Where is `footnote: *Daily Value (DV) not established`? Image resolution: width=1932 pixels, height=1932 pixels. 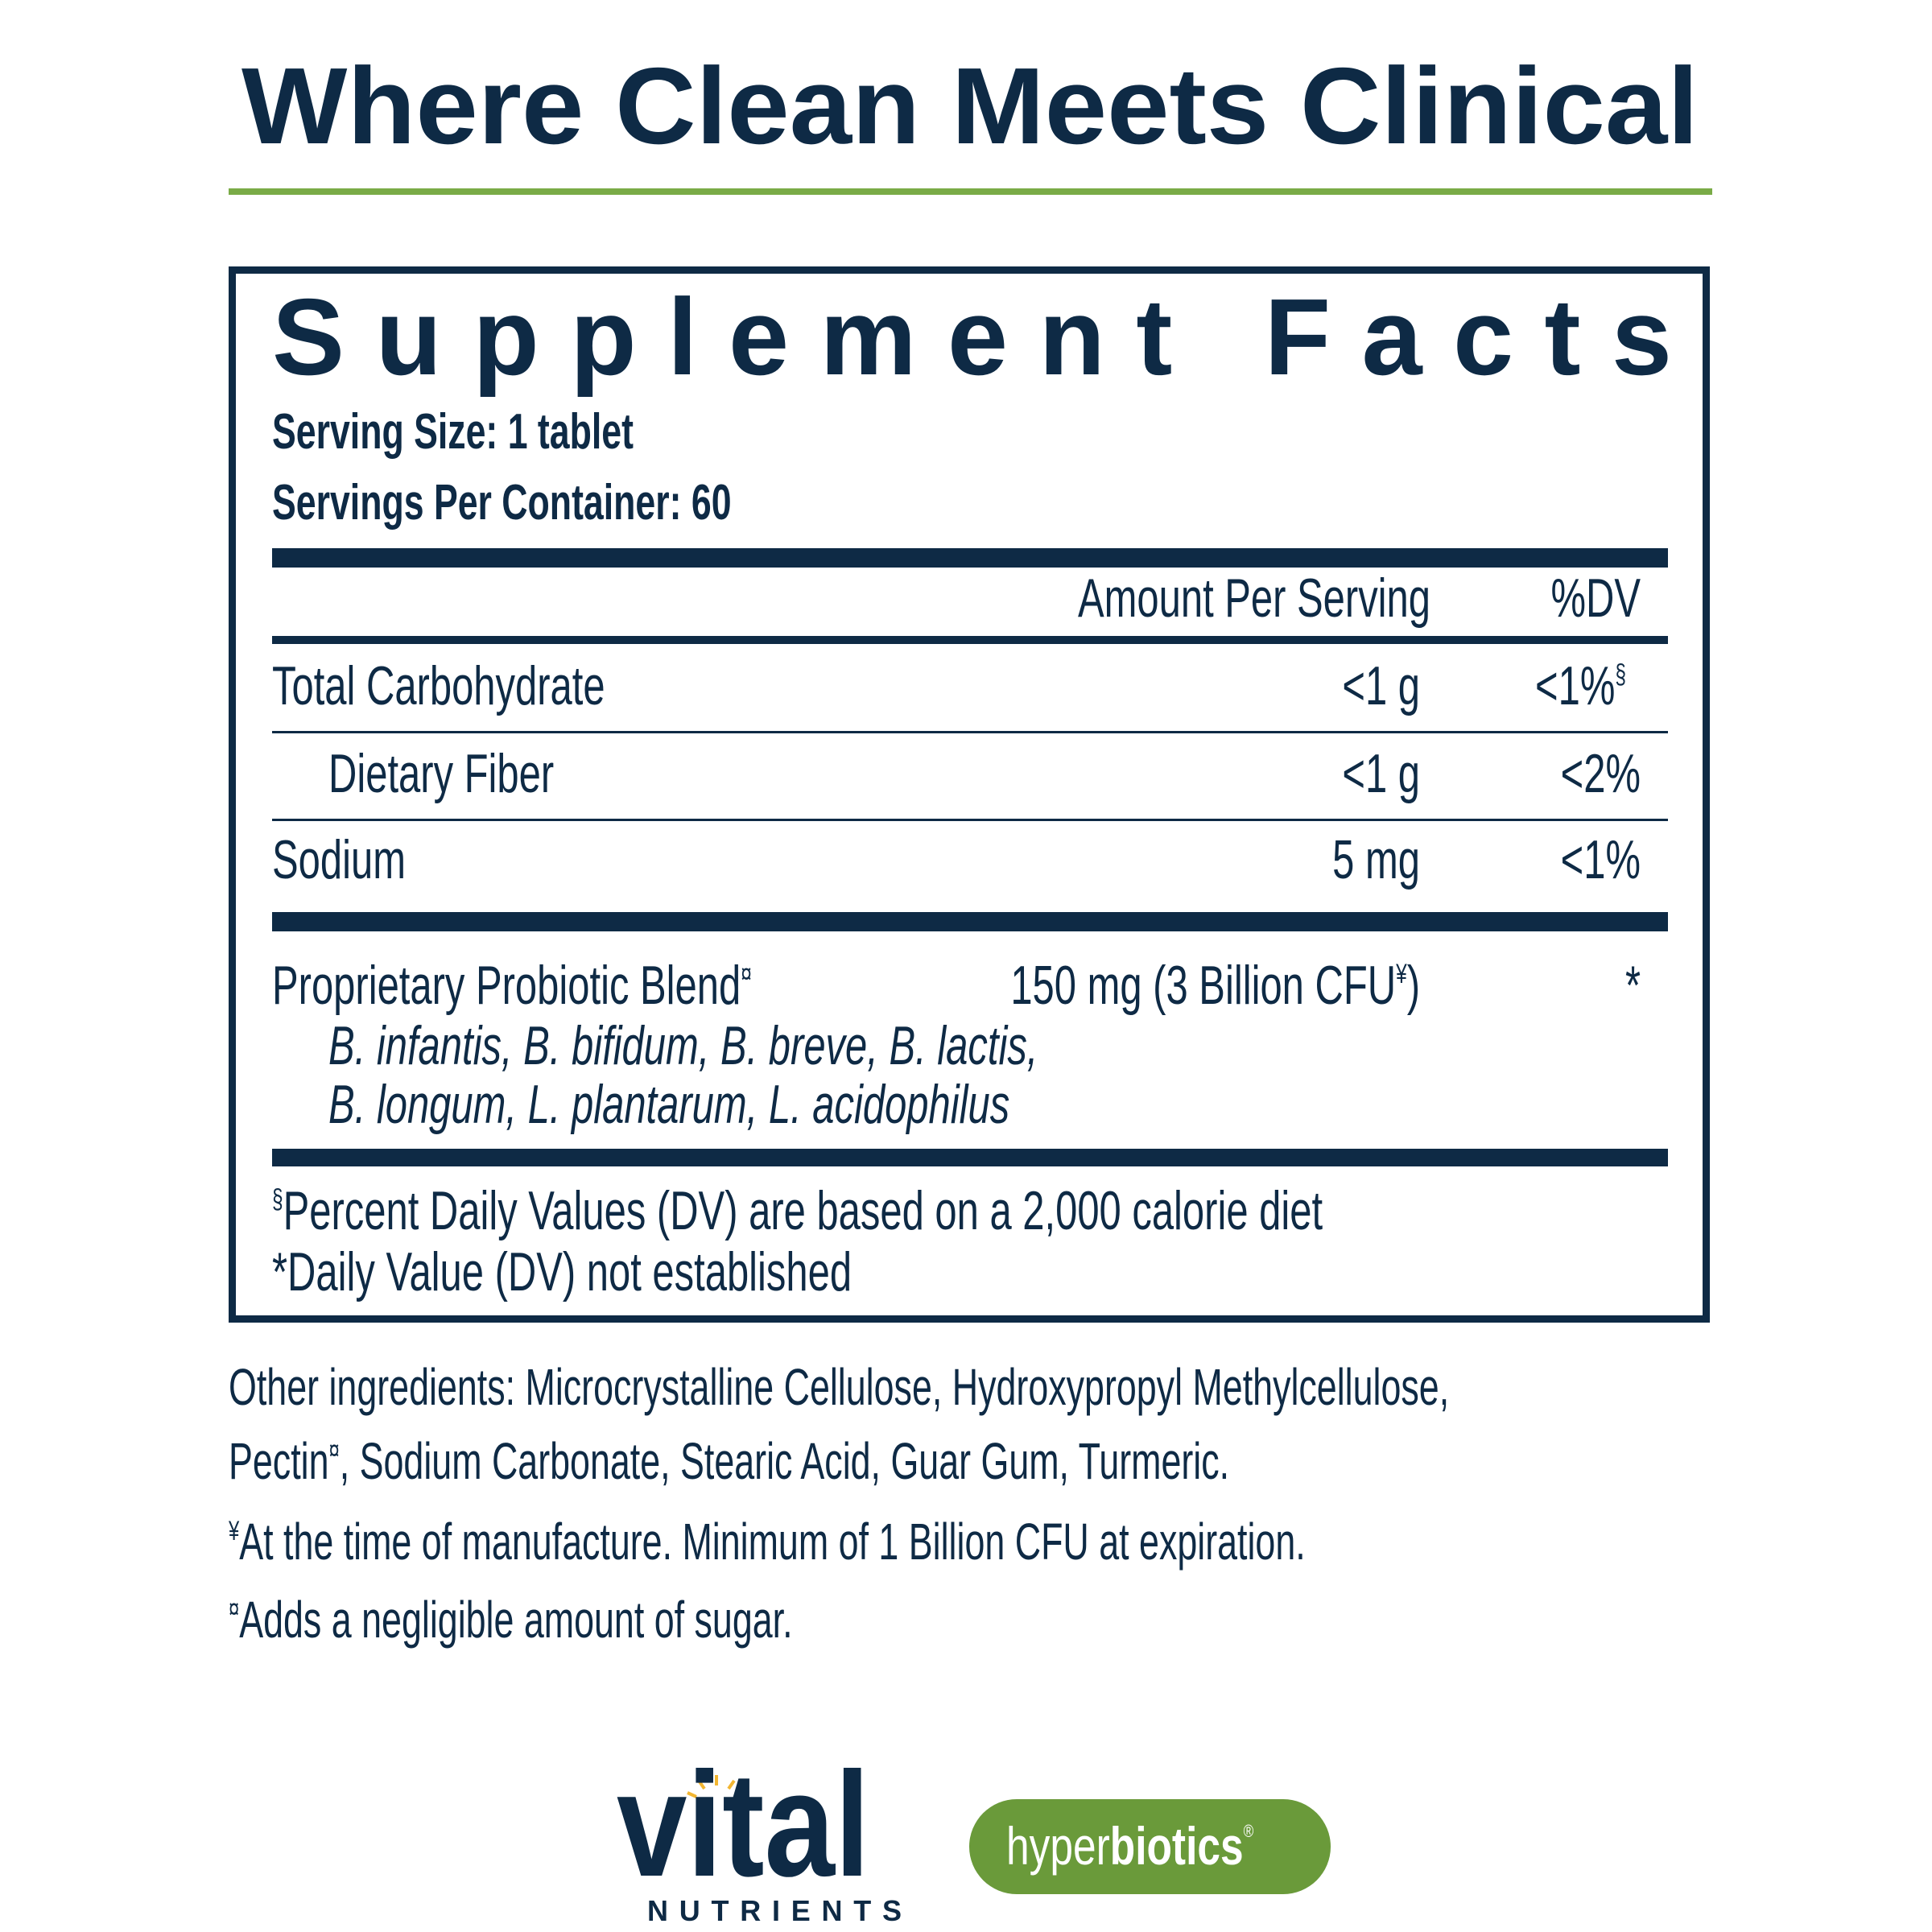 footnote: *Daily Value (DV) not established is located at coordinates (562, 1271).